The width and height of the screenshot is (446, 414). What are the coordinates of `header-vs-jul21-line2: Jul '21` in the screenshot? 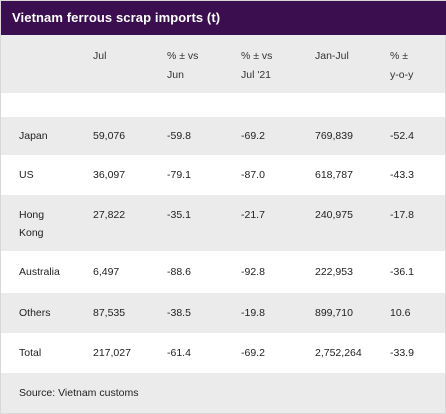 It's located at (256, 75).